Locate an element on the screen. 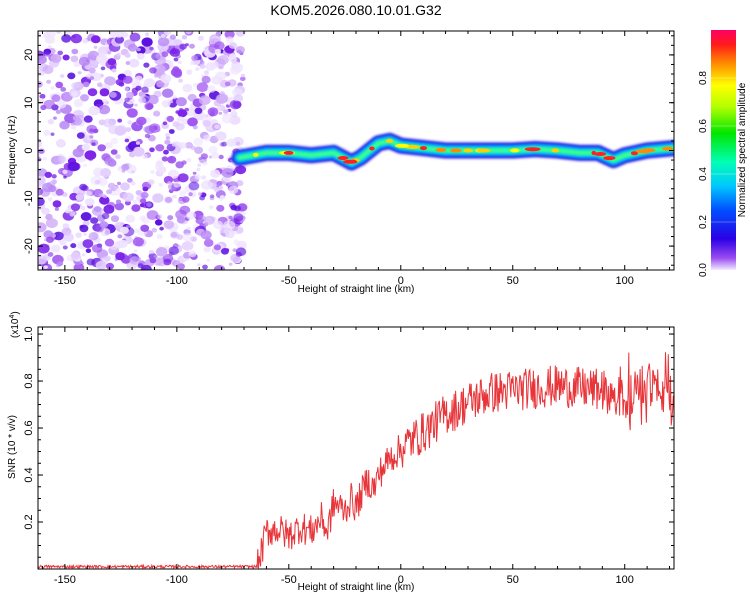  snr-x-tick-label: -100 is located at coordinates (177, 580).